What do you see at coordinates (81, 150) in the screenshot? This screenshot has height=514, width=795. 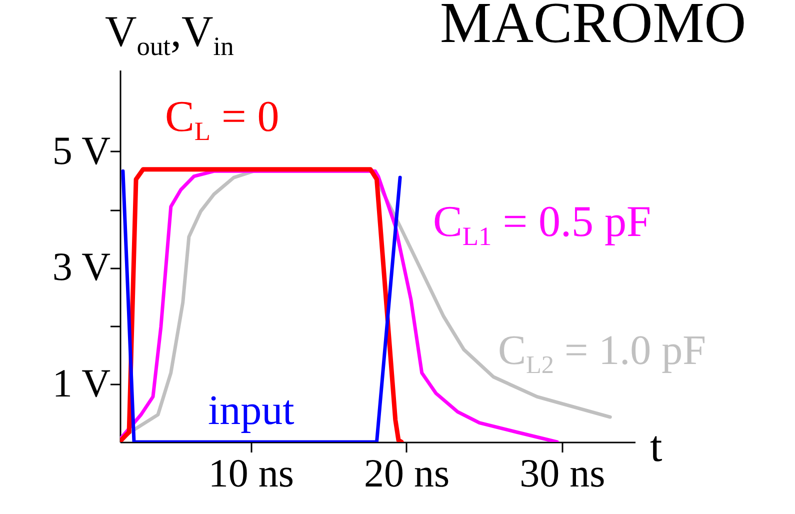 I see `y-tick-label: 5 V` at bounding box center [81, 150].